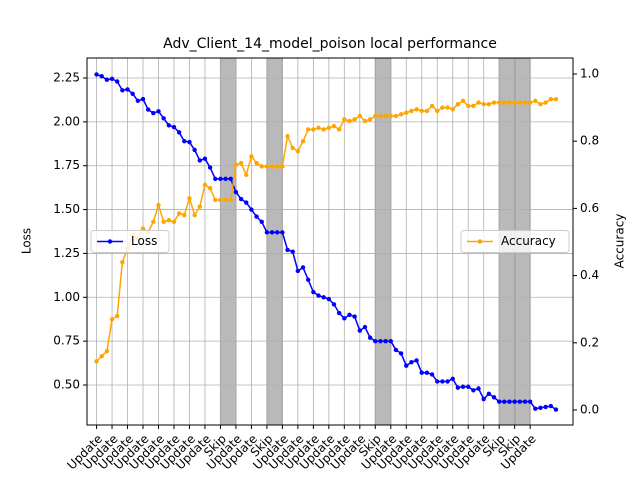 This screenshot has height=480, width=640. I want to click on y-tick-label: 1.75, so click(66, 165).